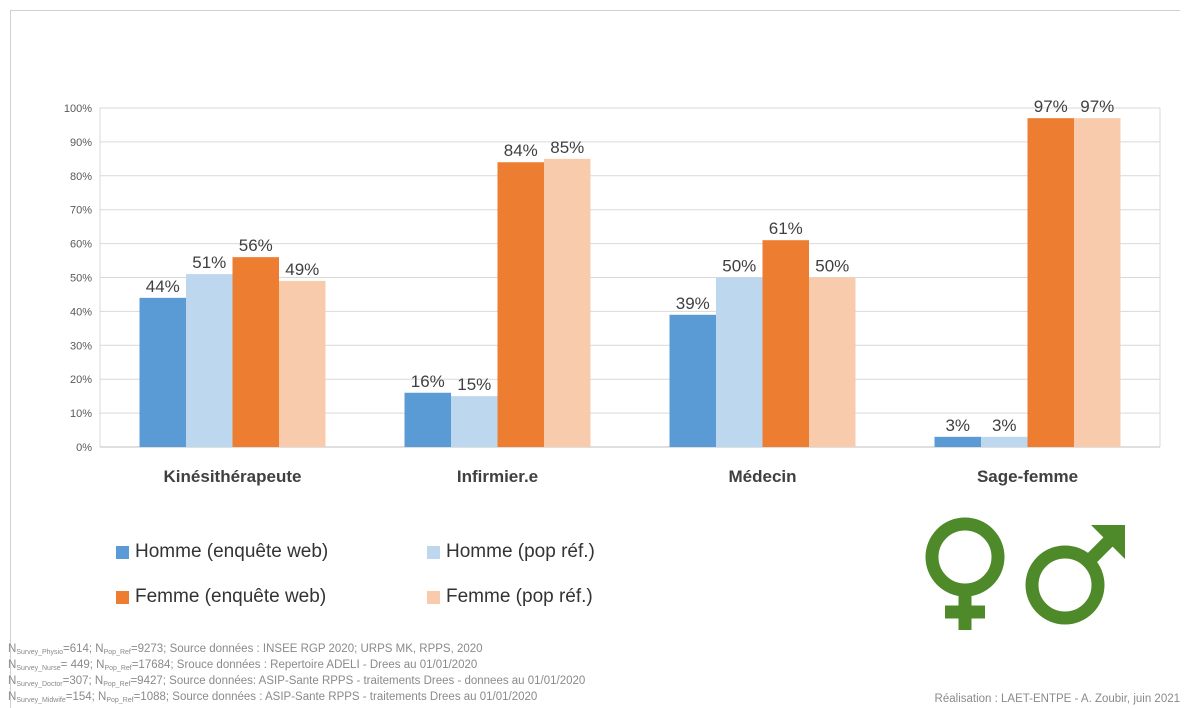 The width and height of the screenshot is (1184, 708). What do you see at coordinates (81, 279) in the screenshot?
I see `y-tick-label: 50%` at bounding box center [81, 279].